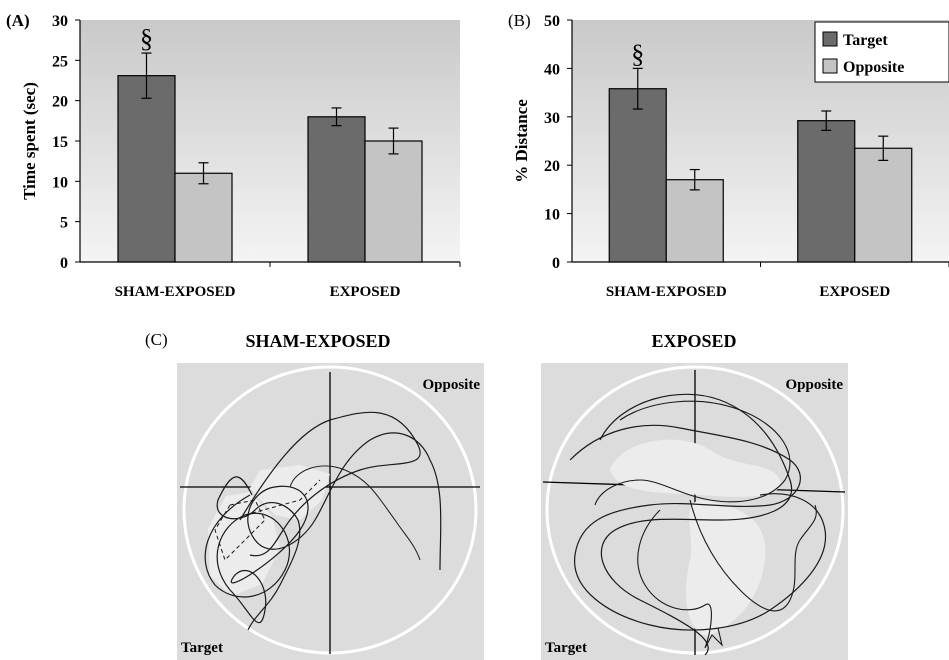  I want to click on x-tick-label-b: EXPOSED, so click(854, 292).